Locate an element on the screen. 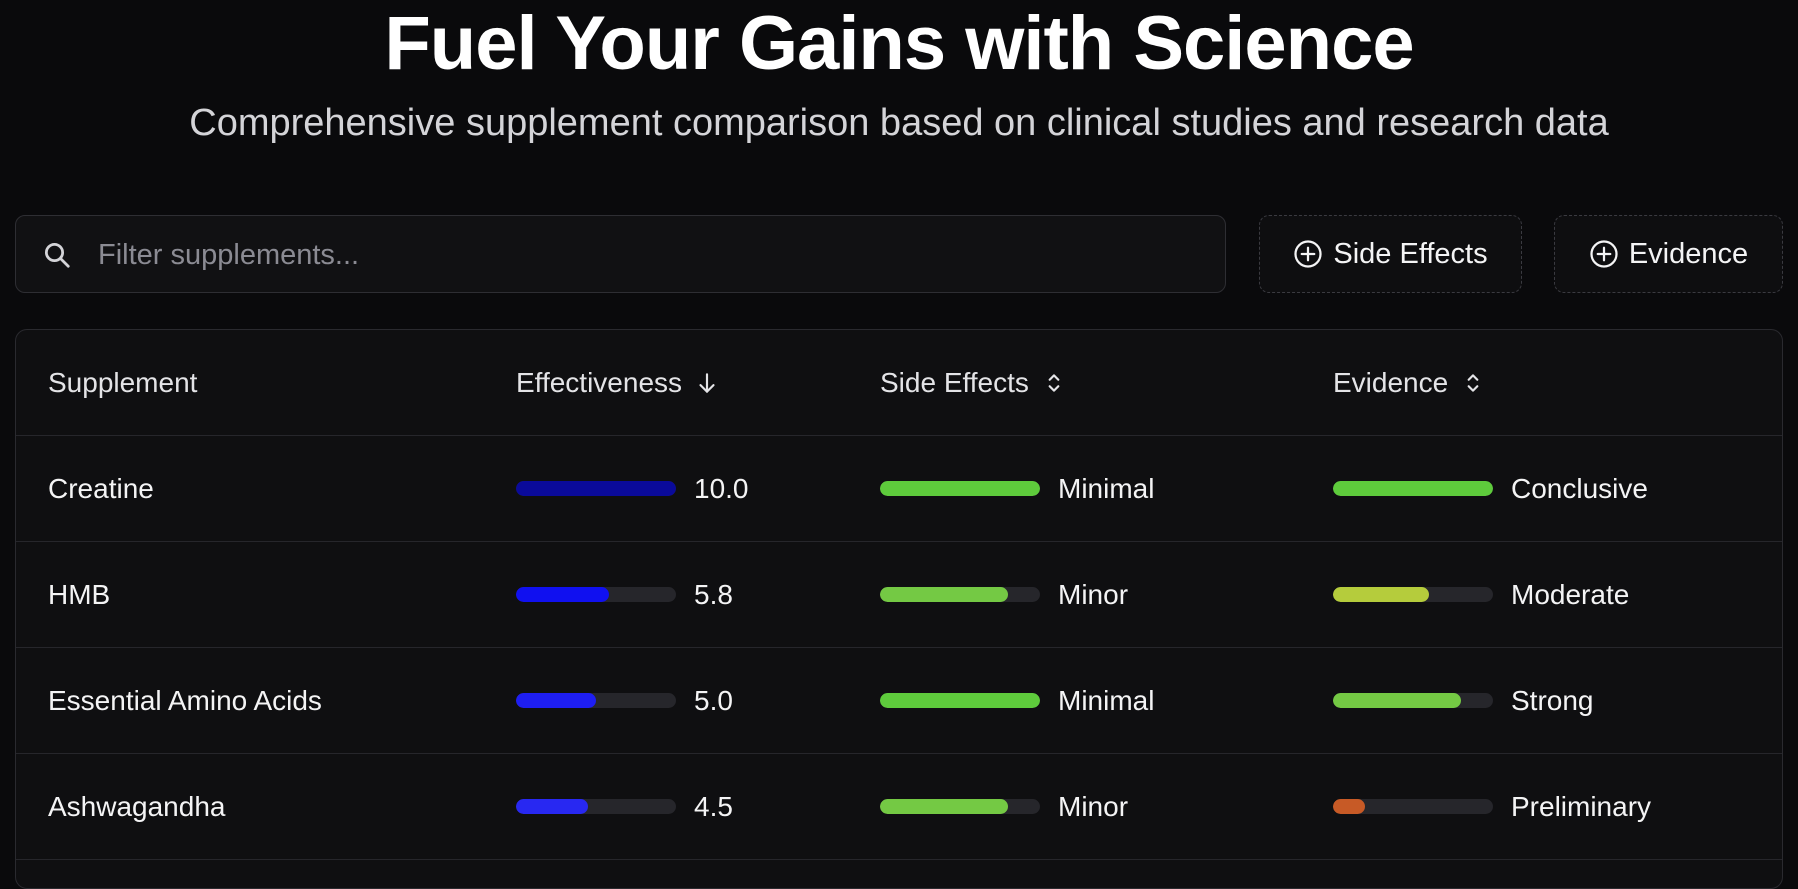 Image resolution: width=1798 pixels, height=889 pixels. evidence-cell: Strong is located at coordinates (1463, 700).